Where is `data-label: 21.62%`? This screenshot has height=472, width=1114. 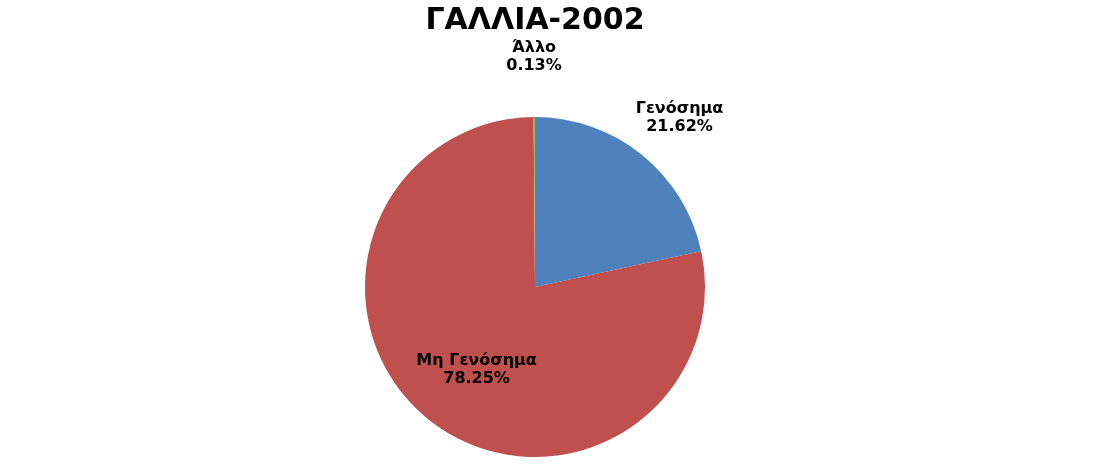 data-label: 21.62% is located at coordinates (679, 126).